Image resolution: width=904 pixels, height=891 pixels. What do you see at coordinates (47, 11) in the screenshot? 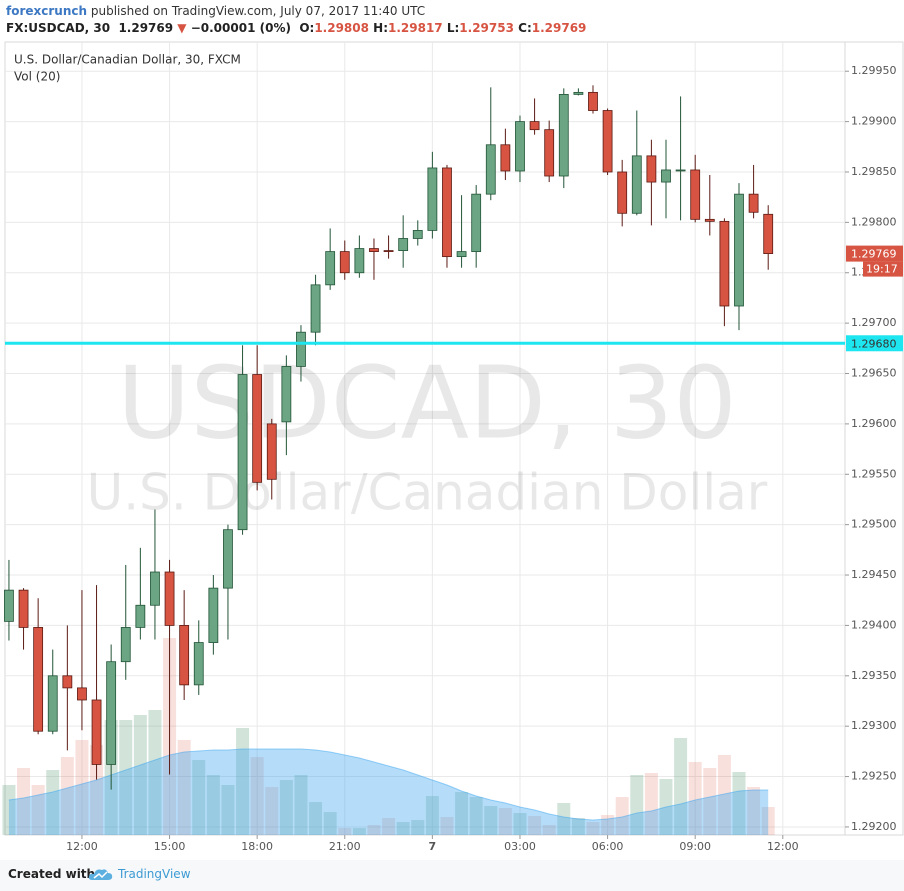
I see `author: forexcrunch` at bounding box center [47, 11].